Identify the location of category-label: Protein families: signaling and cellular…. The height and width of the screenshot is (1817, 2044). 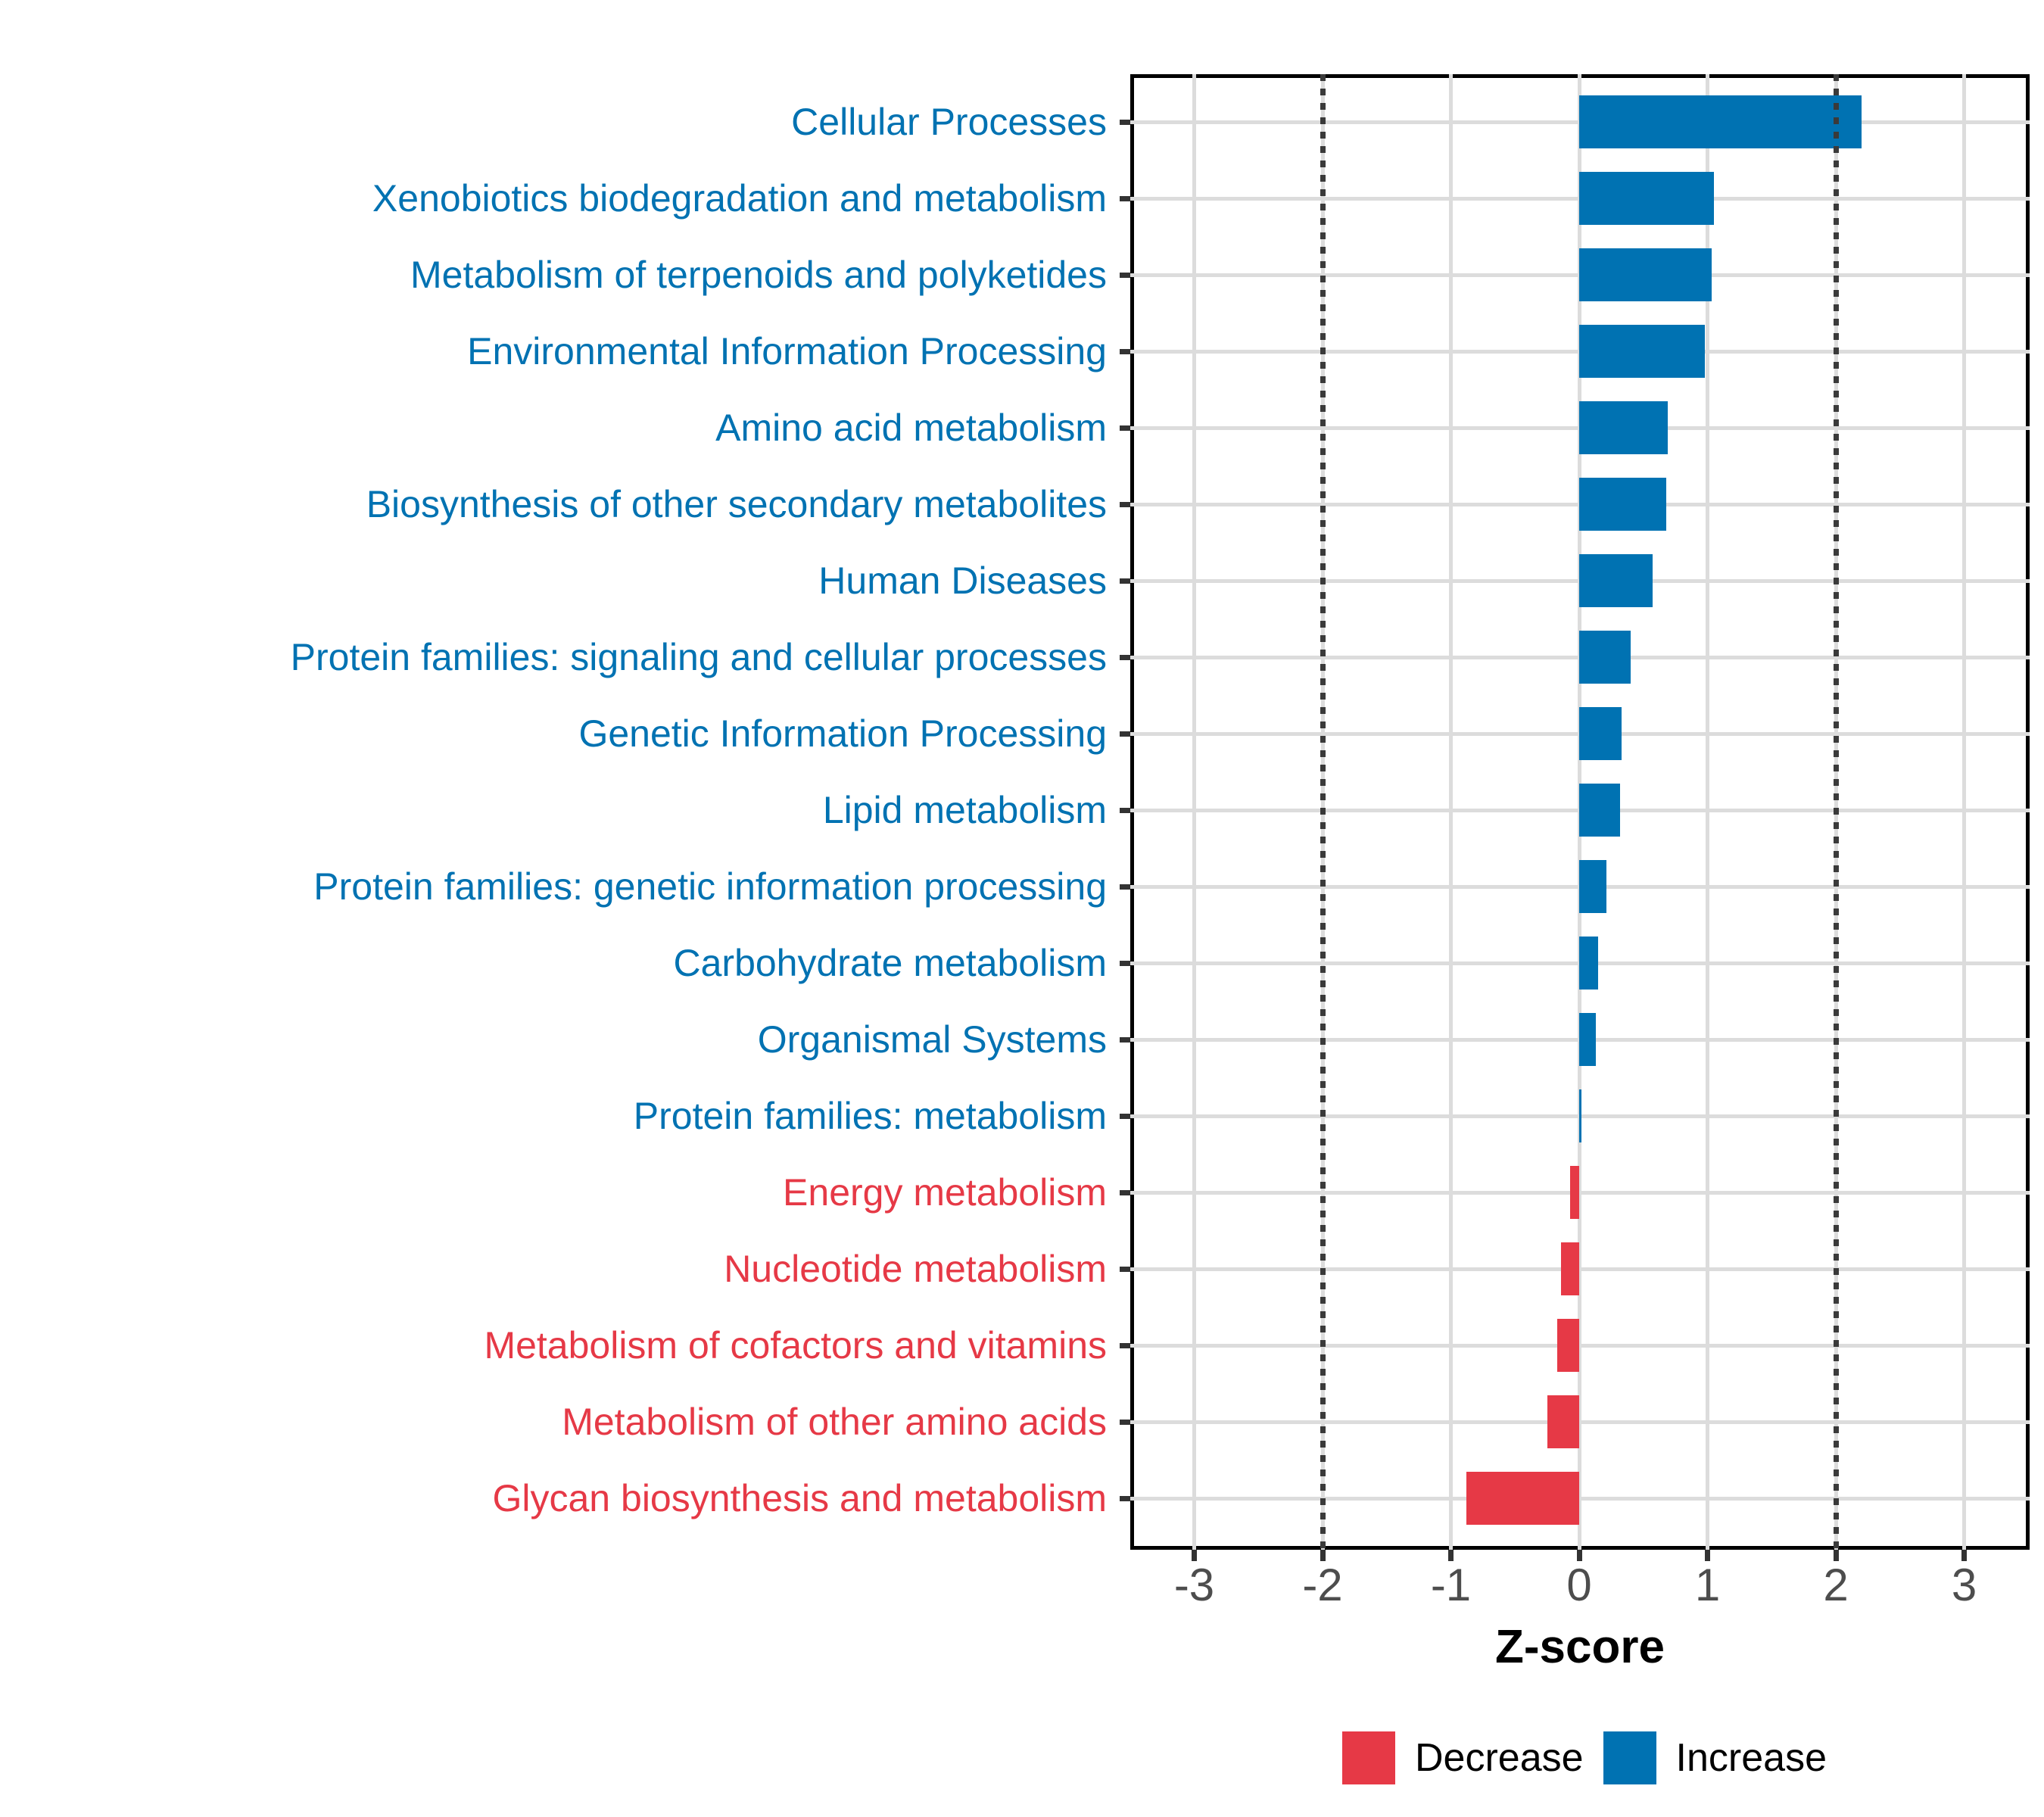
(698, 657).